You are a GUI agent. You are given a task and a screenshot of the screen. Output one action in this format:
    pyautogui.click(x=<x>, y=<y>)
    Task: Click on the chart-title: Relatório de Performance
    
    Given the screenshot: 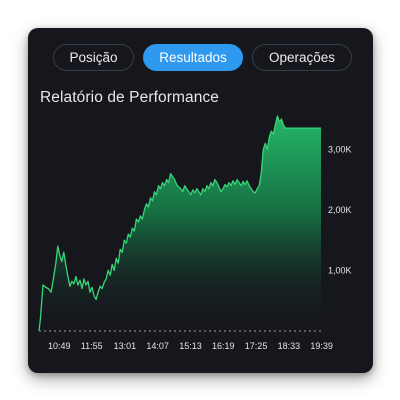 What is the action you would take?
    pyautogui.click(x=130, y=97)
    